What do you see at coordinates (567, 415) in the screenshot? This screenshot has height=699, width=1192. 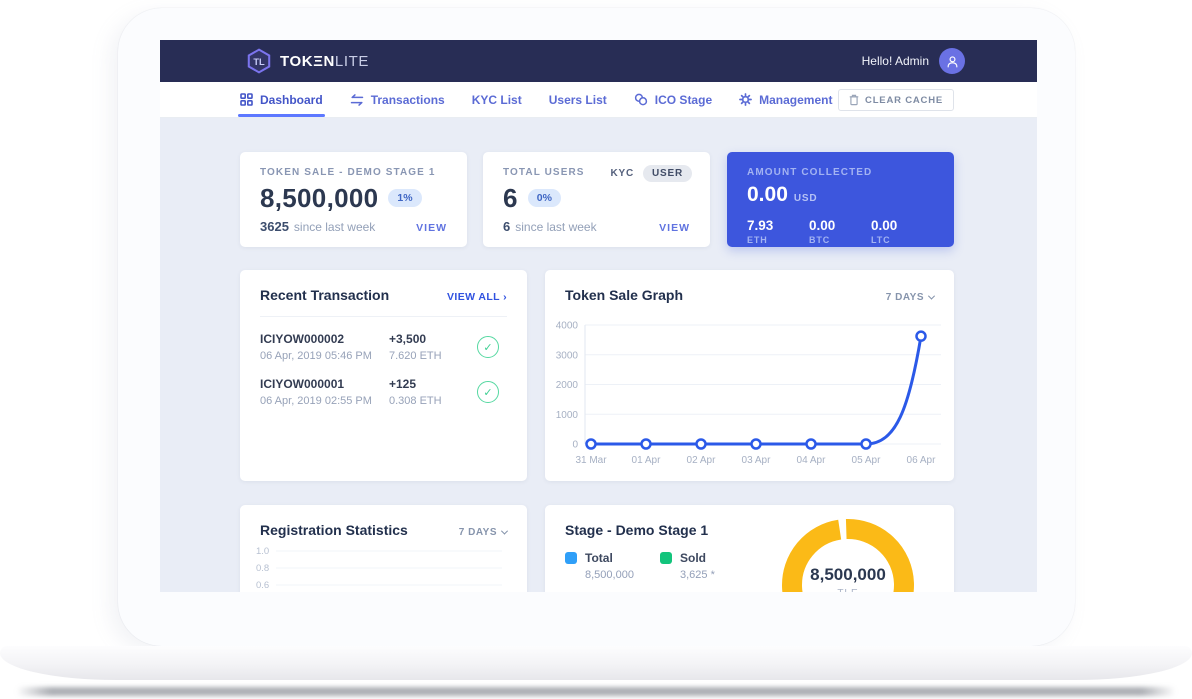 I see `svg-text: 1000` at bounding box center [567, 415].